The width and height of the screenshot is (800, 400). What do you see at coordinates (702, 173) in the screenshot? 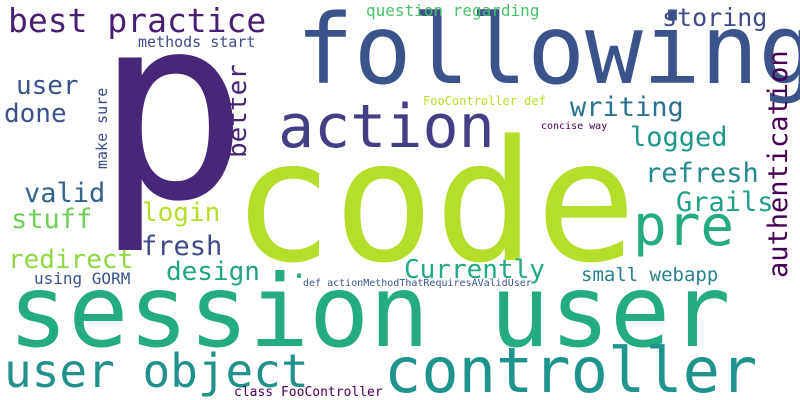
I see `word-refresh: refresh` at bounding box center [702, 173].